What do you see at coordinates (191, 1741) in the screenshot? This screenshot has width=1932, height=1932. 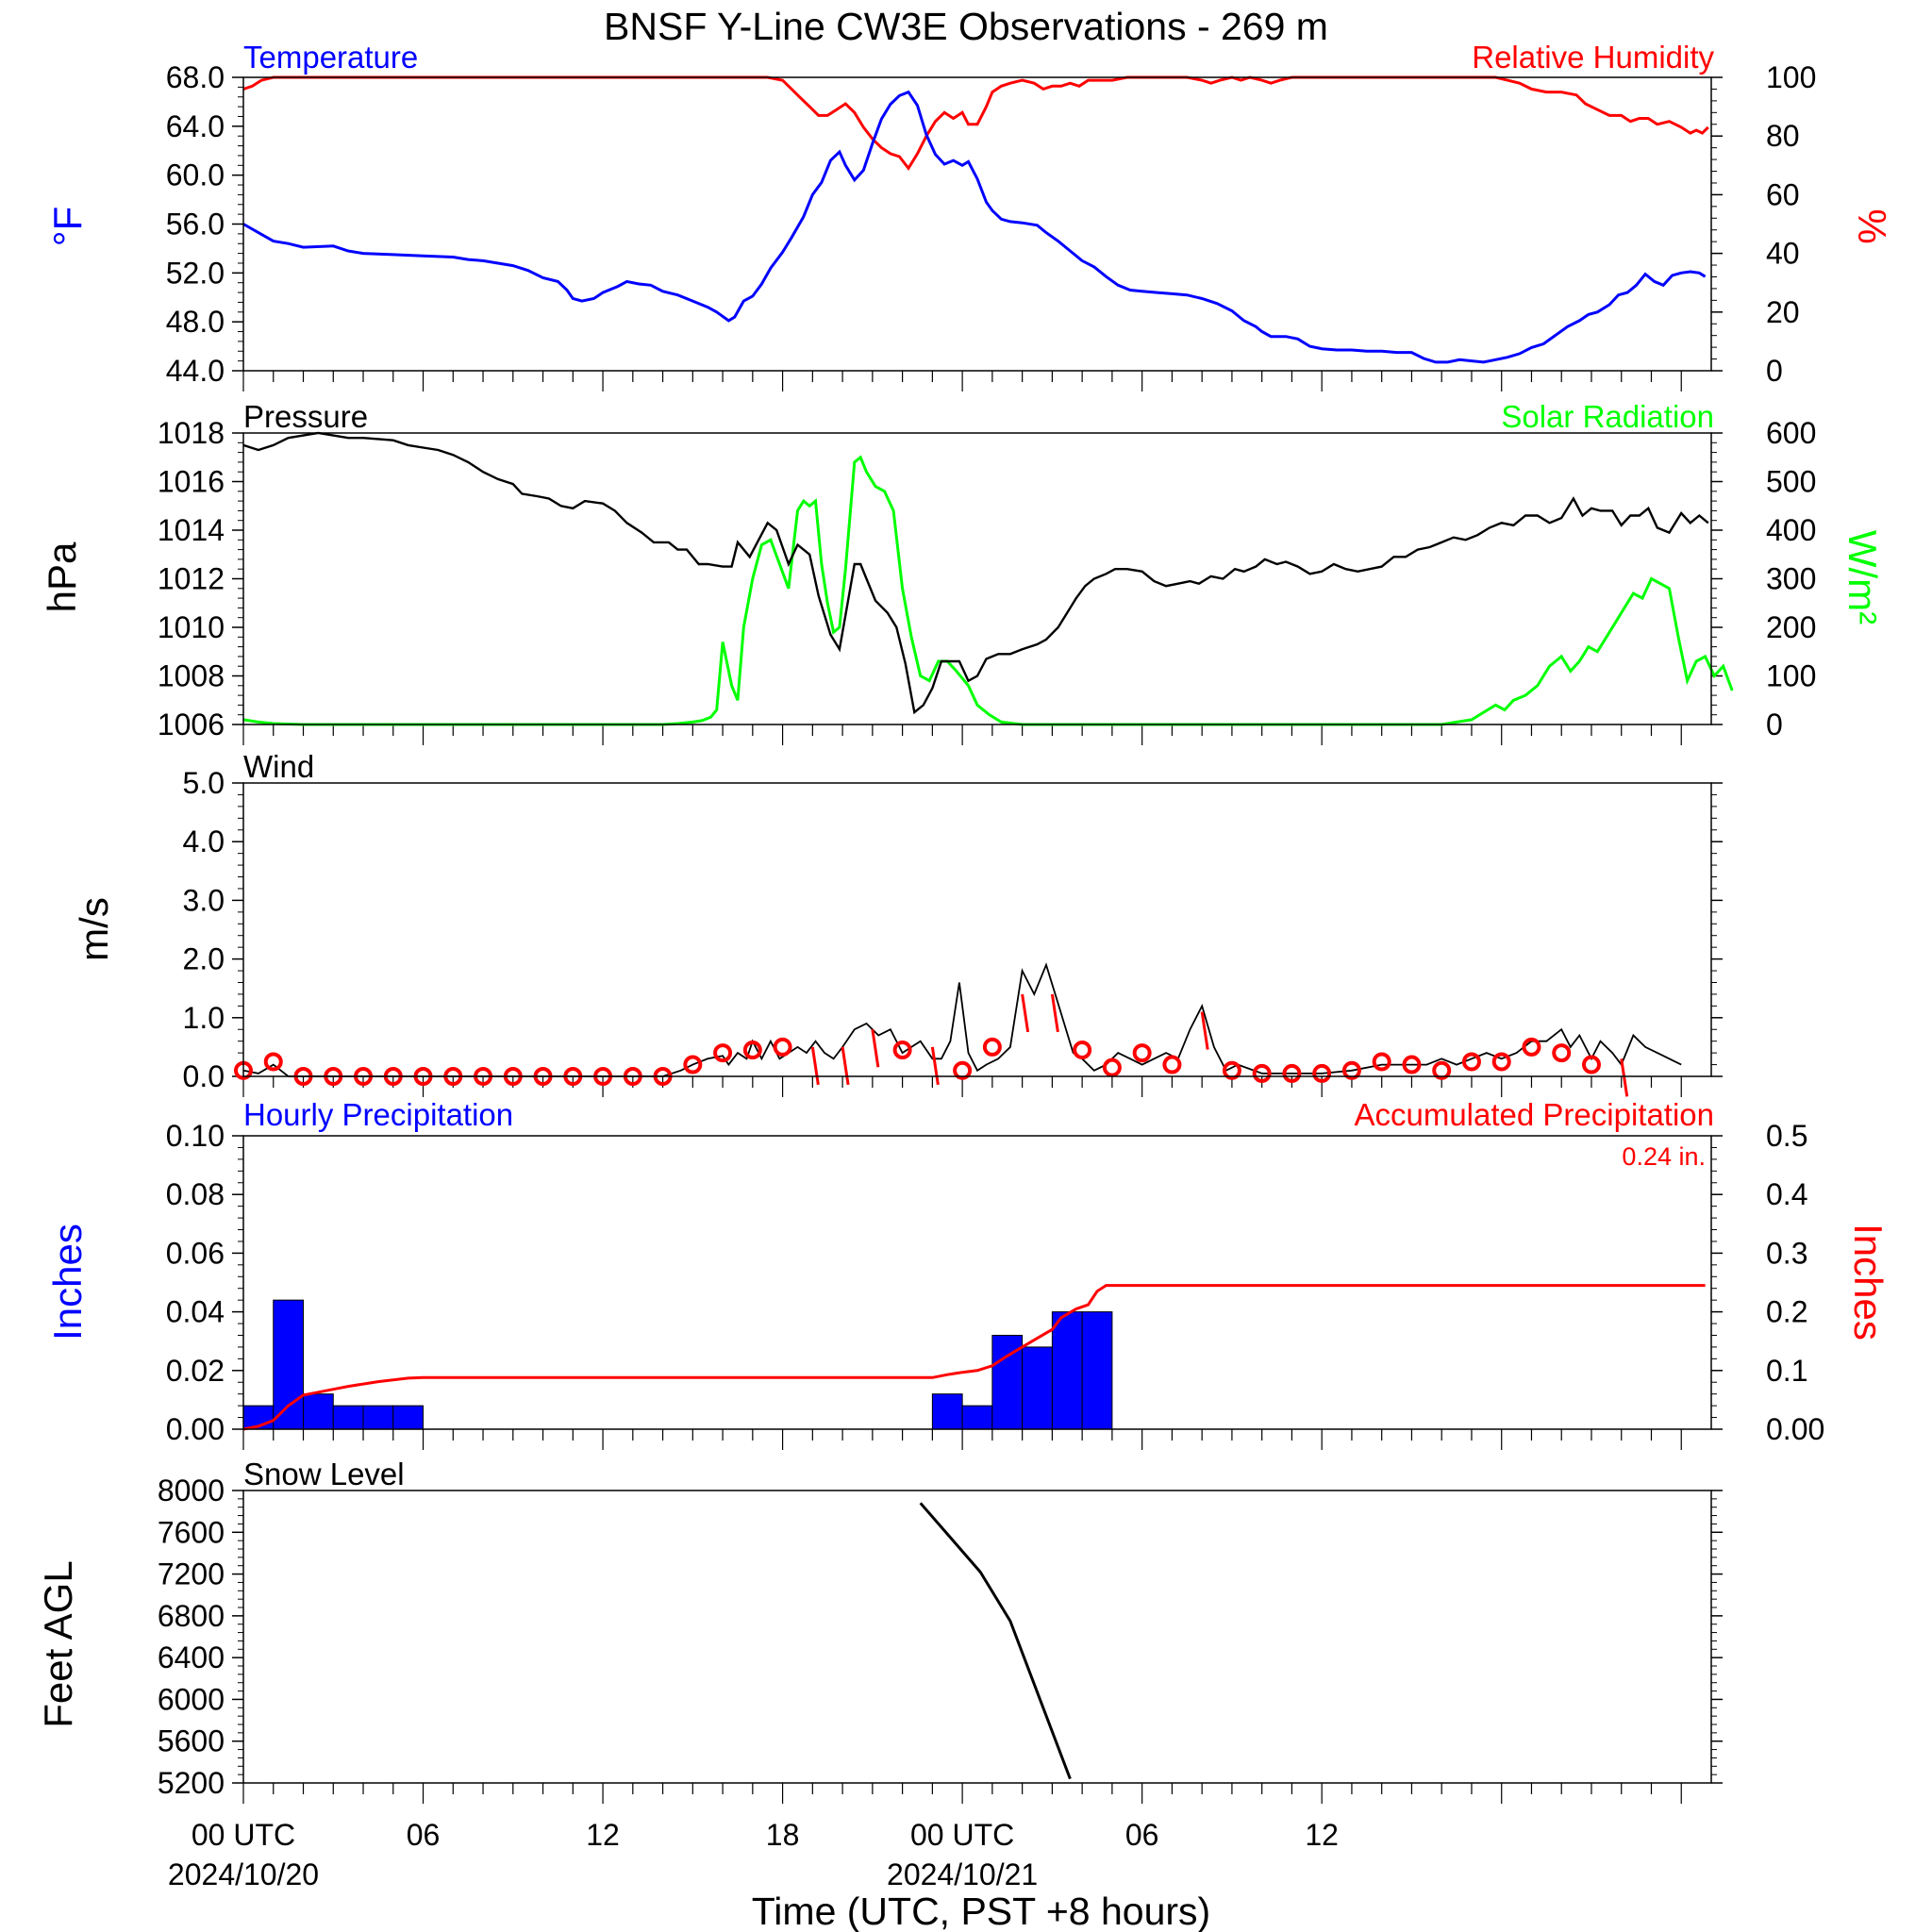 I see `left-tick-label: 5600` at bounding box center [191, 1741].